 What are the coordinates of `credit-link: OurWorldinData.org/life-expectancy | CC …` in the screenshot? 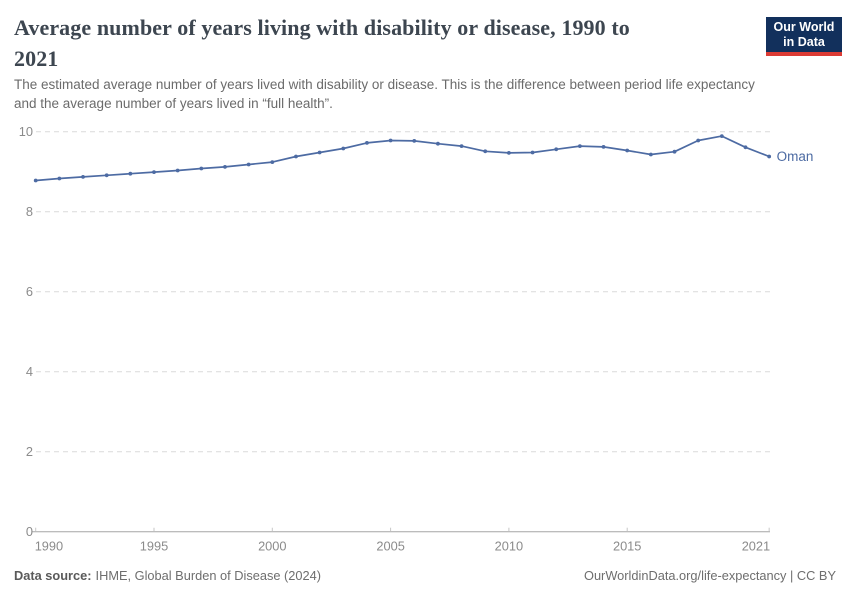 It's located at (709, 575).